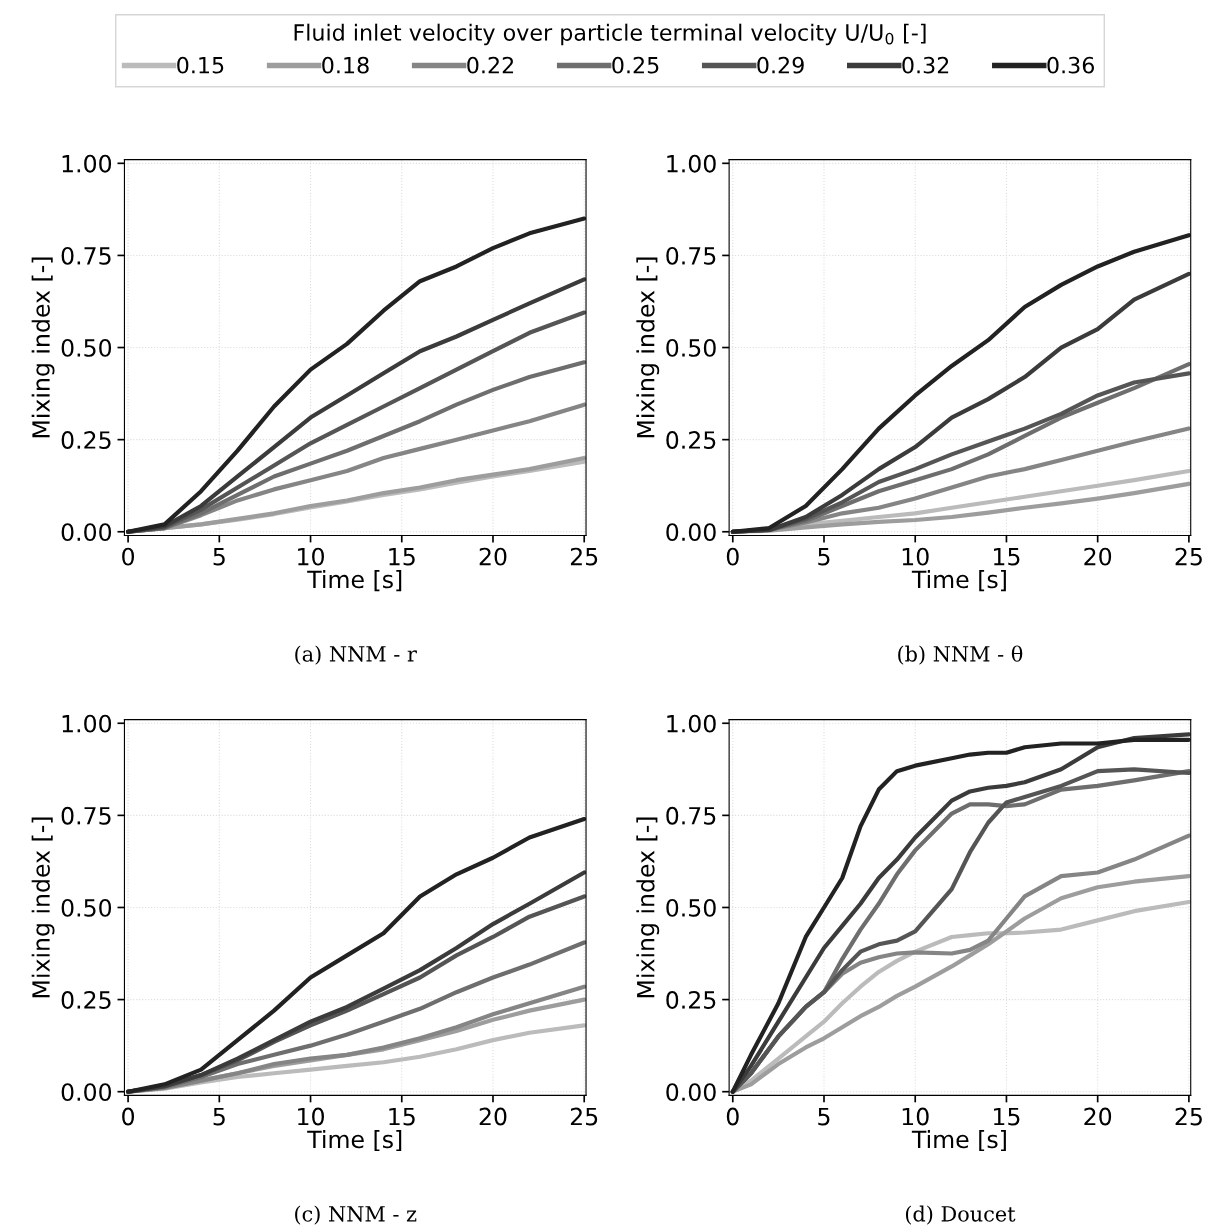  What do you see at coordinates (780, 65) in the screenshot?
I see `legend-label: 0.29` at bounding box center [780, 65].